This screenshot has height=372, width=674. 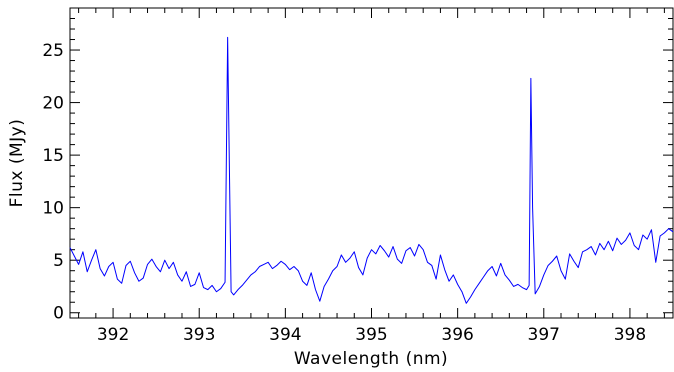 I want to click on y-axis-tick-labels: 0 5 10 15 20 25, so click(x=53, y=182).